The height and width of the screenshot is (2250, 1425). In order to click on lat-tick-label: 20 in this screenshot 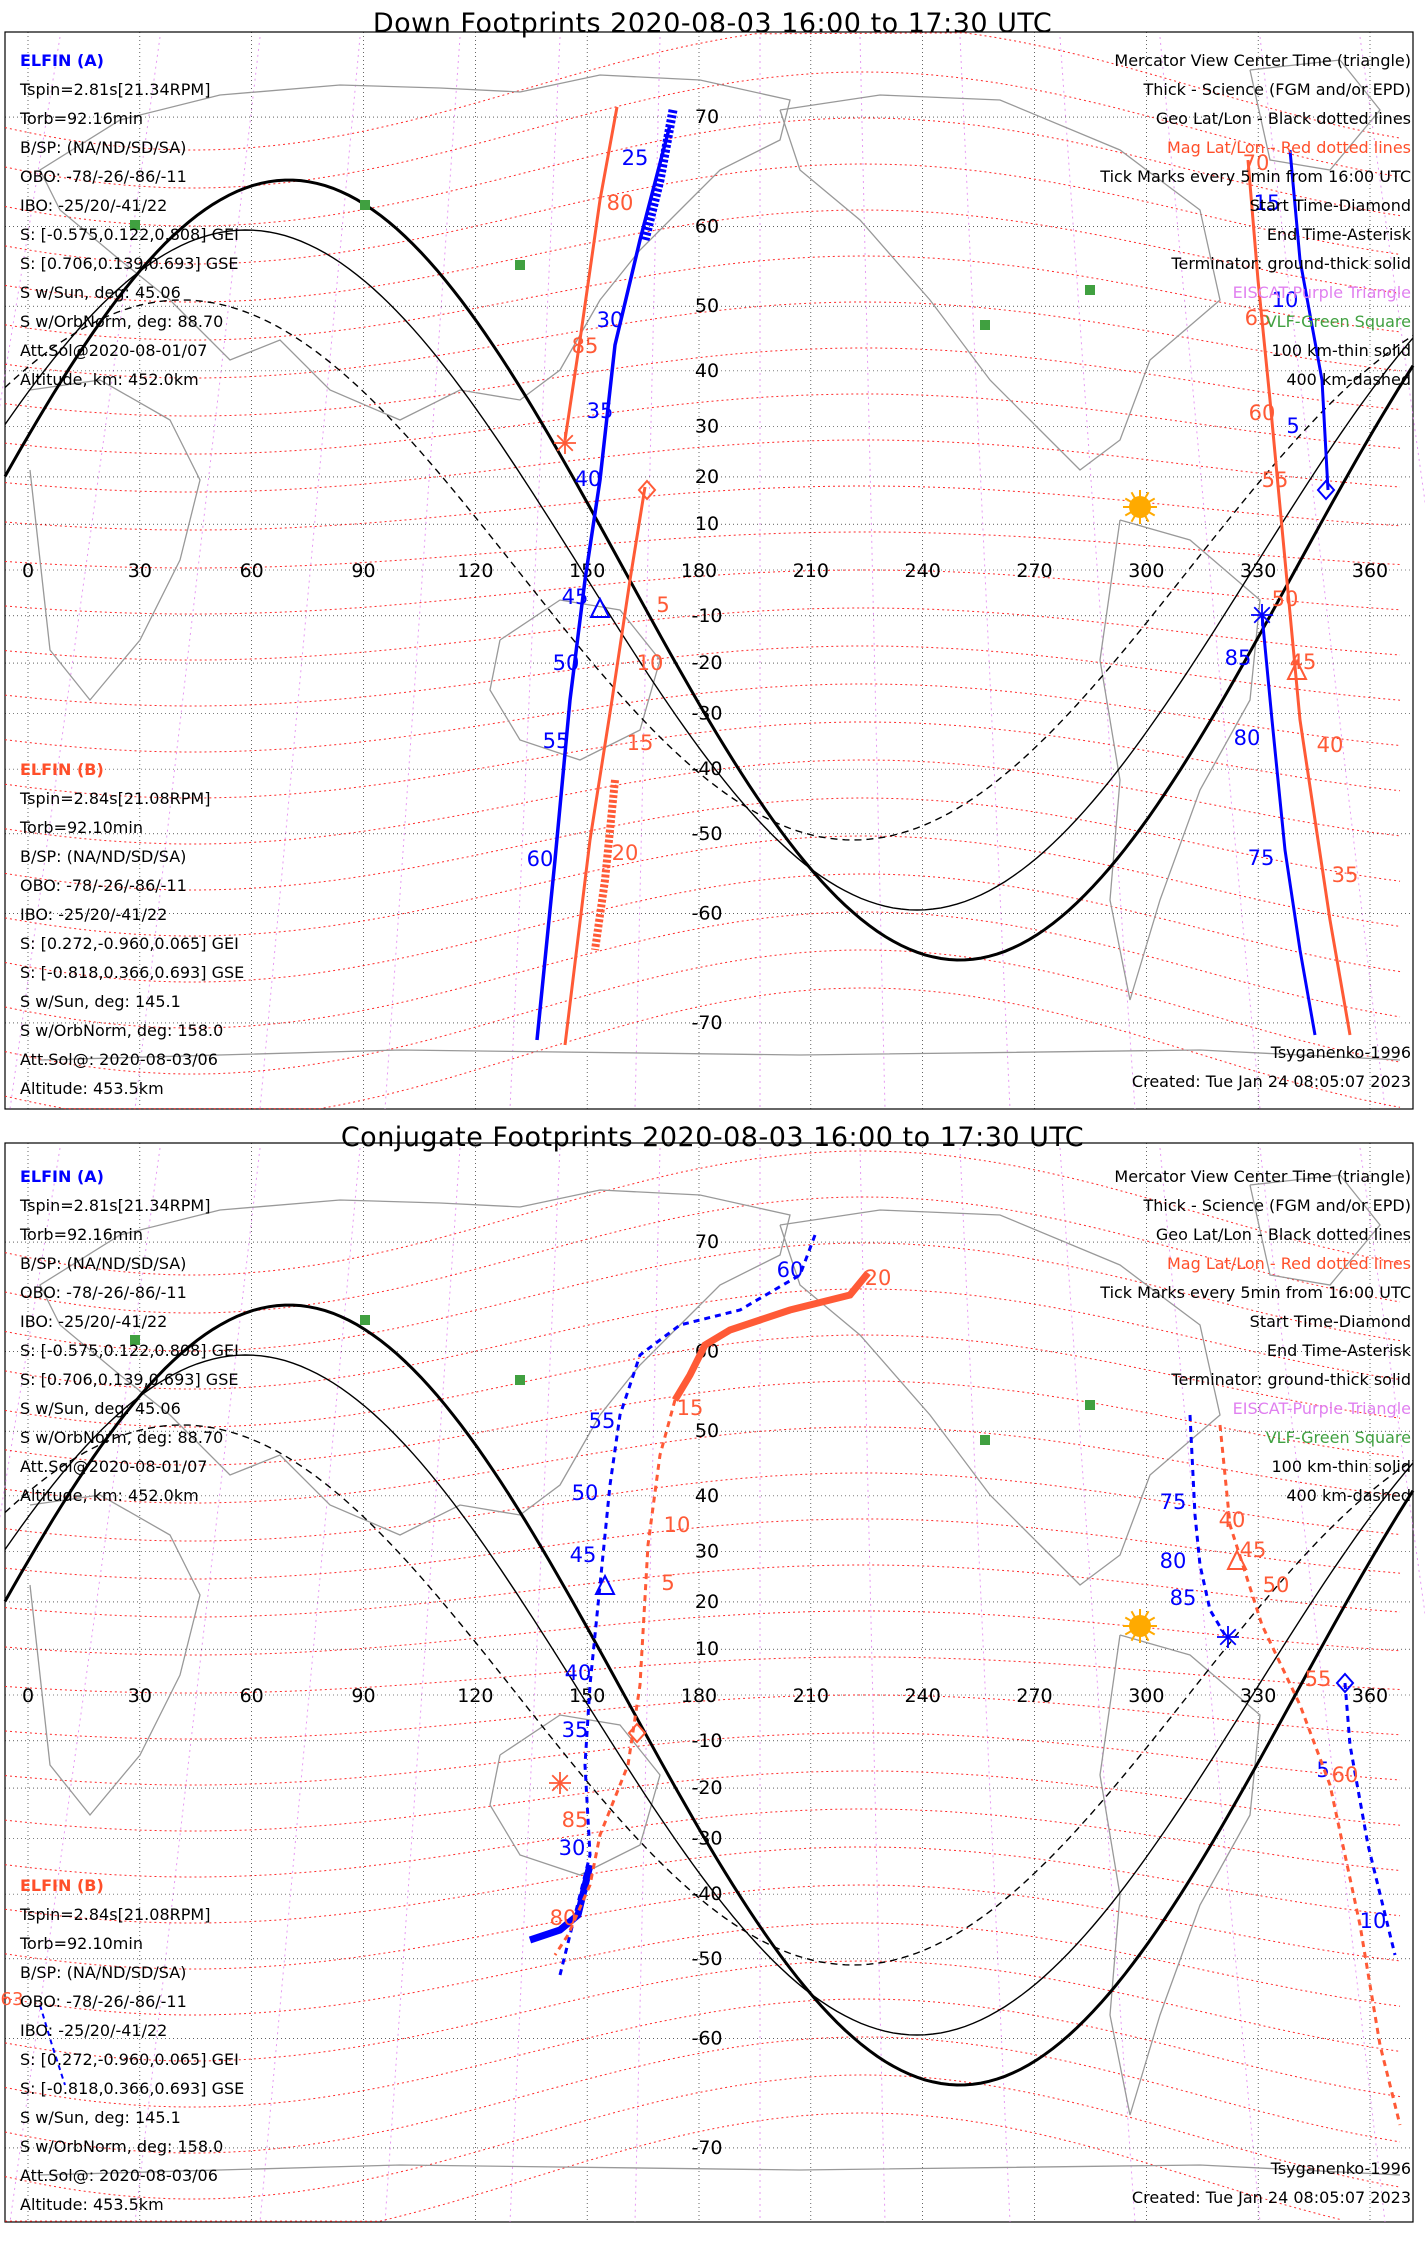, I will do `click(707, 1602)`.